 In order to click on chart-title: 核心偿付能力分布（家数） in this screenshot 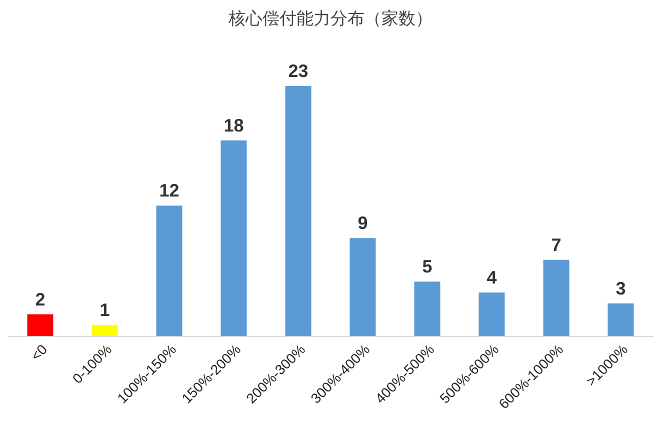, I will do `click(330, 18)`.